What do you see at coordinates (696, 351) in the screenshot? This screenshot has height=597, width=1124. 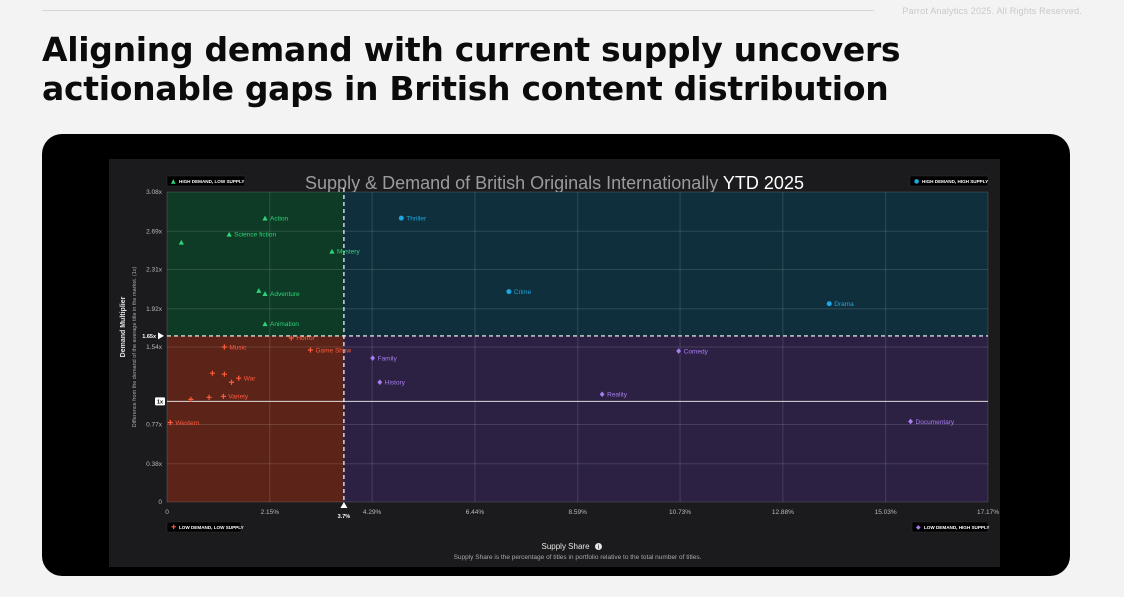 I see `point-label-comedy: Comedy` at bounding box center [696, 351].